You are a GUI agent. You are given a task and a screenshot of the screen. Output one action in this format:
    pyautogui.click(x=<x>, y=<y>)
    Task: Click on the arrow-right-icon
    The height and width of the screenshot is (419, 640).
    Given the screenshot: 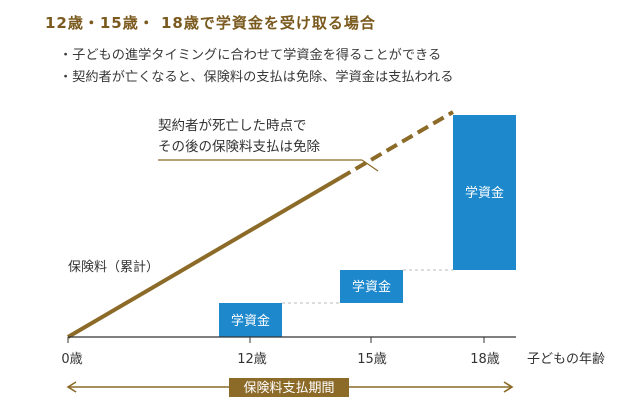 What is the action you would take?
    pyautogui.click(x=508, y=387)
    